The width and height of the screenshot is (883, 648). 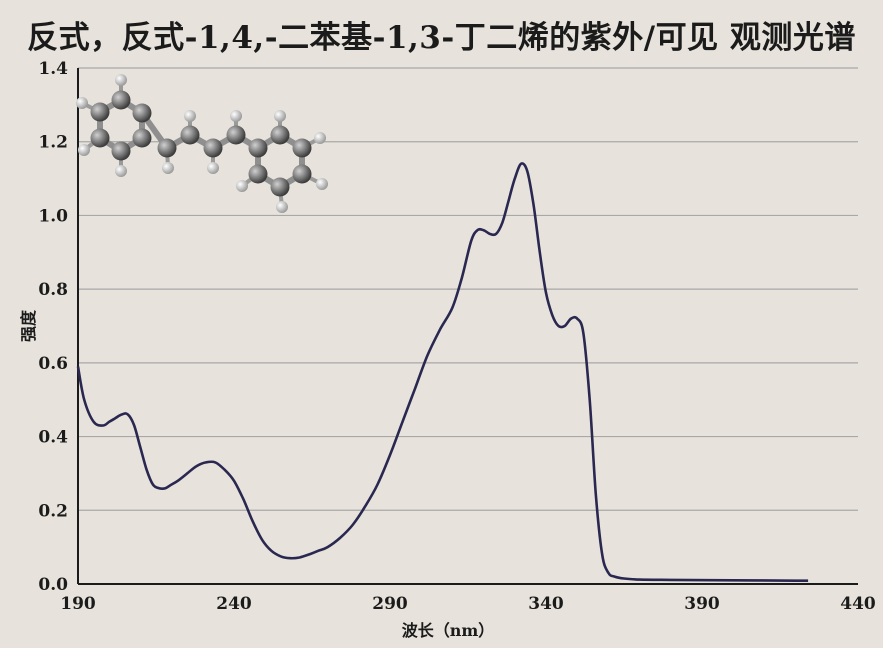 What do you see at coordinates (441, 38) in the screenshot?
I see `chart-title: 反式，反式-1,4,-二苯基-1,3-丁二烯的紫外/可见 观测光谱` at bounding box center [441, 38].